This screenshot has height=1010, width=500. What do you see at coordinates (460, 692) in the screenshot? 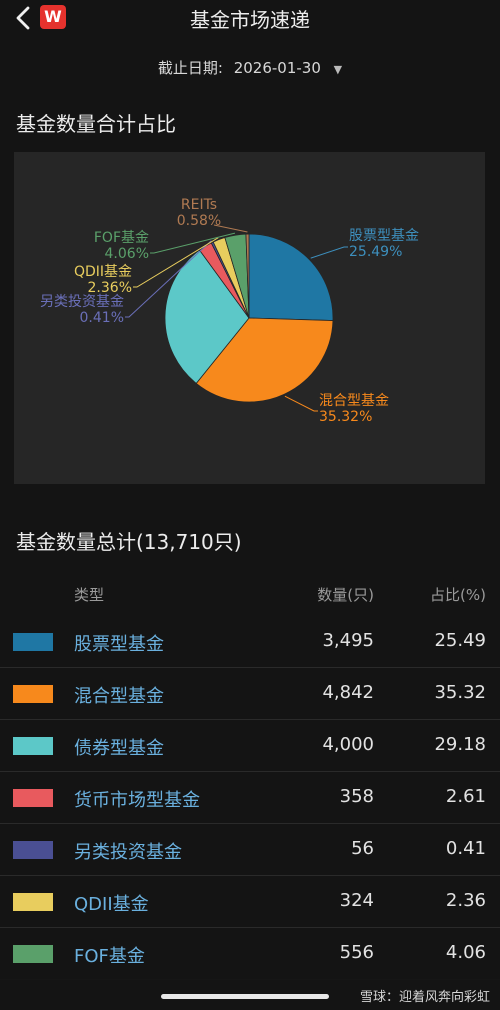
I see `fund-pct: 35.32` at bounding box center [460, 692].